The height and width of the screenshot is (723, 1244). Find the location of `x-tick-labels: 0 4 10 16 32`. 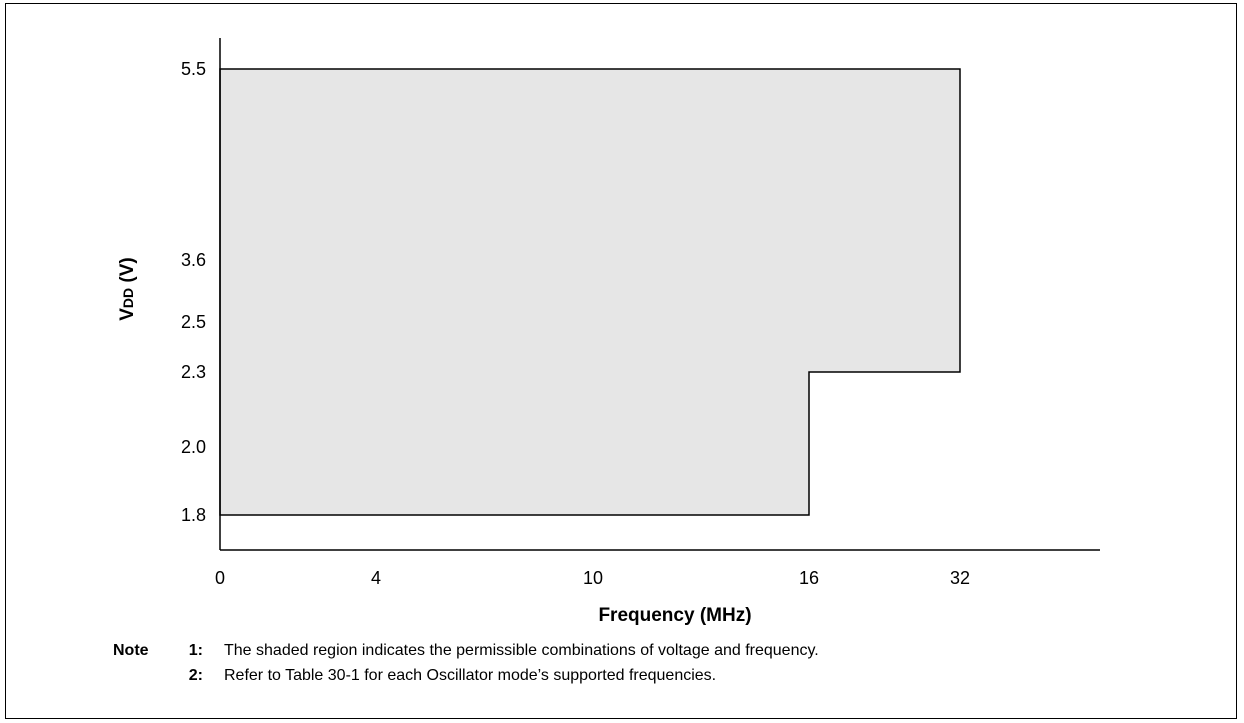

x-tick-labels: 0 4 10 16 32 is located at coordinates (592, 578).